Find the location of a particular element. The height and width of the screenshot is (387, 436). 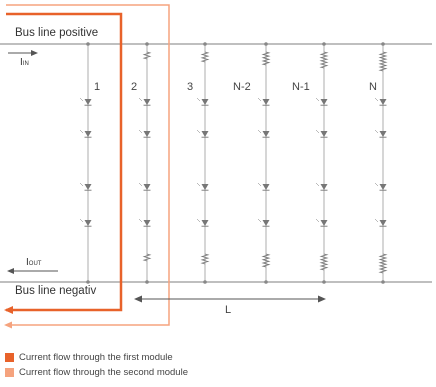

i-out-symbol: I is located at coordinates (27, 262).